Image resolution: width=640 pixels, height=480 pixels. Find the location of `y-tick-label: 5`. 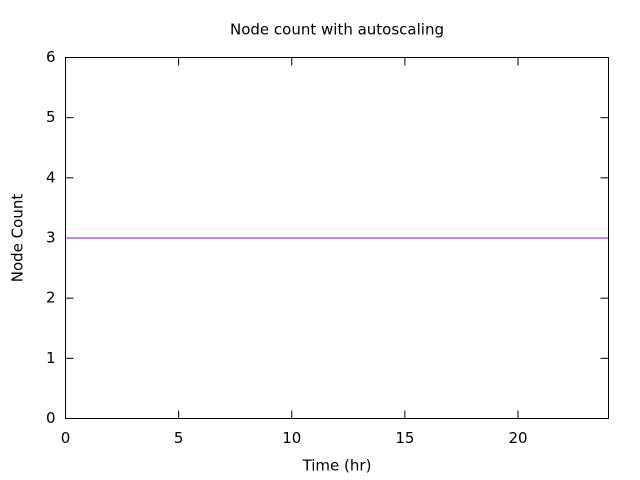

y-tick-label: 5 is located at coordinates (51, 117).